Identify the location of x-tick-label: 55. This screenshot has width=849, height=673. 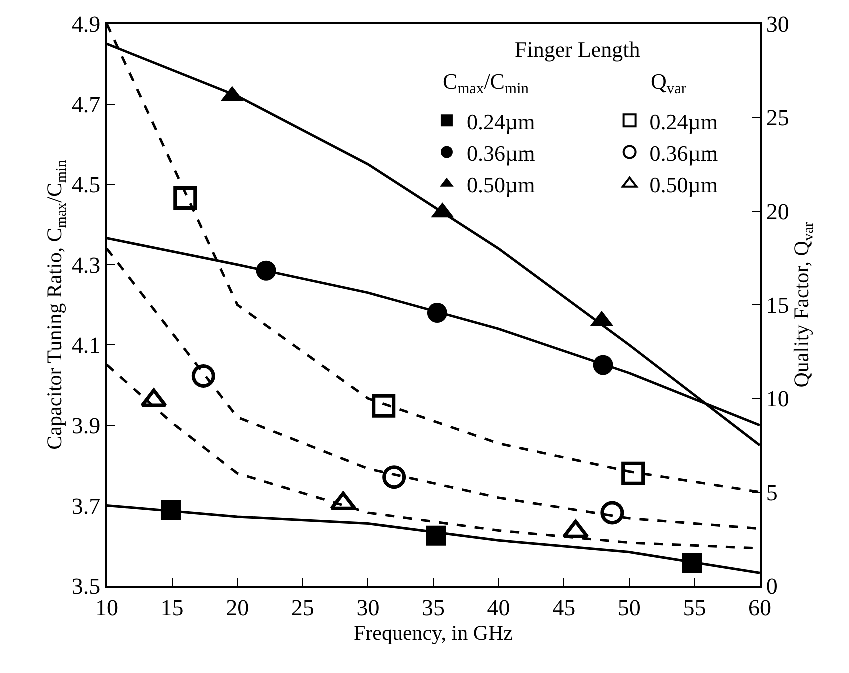
(694, 607).